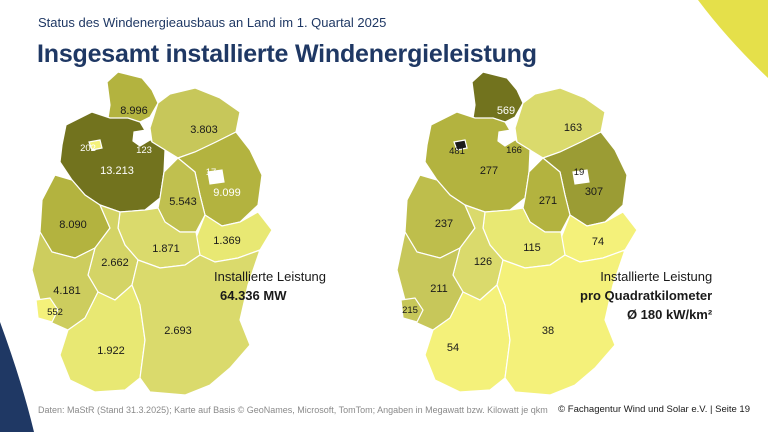  What do you see at coordinates (573, 128) in the screenshot?
I see `label-mv: 163` at bounding box center [573, 128].